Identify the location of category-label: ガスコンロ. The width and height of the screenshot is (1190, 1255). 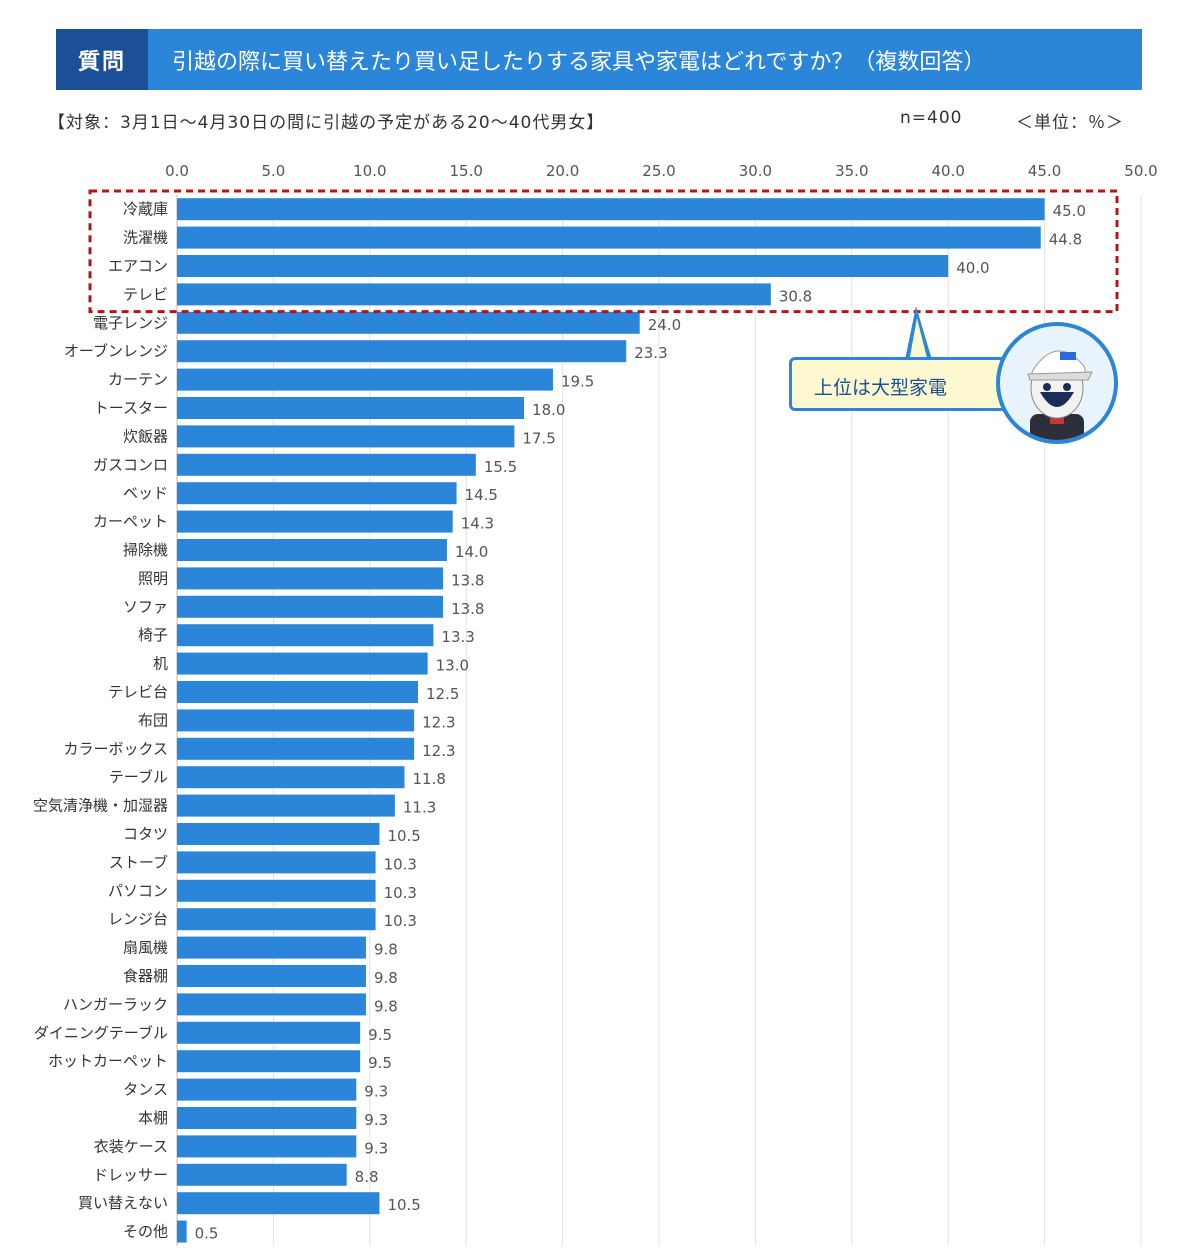
(130, 465).